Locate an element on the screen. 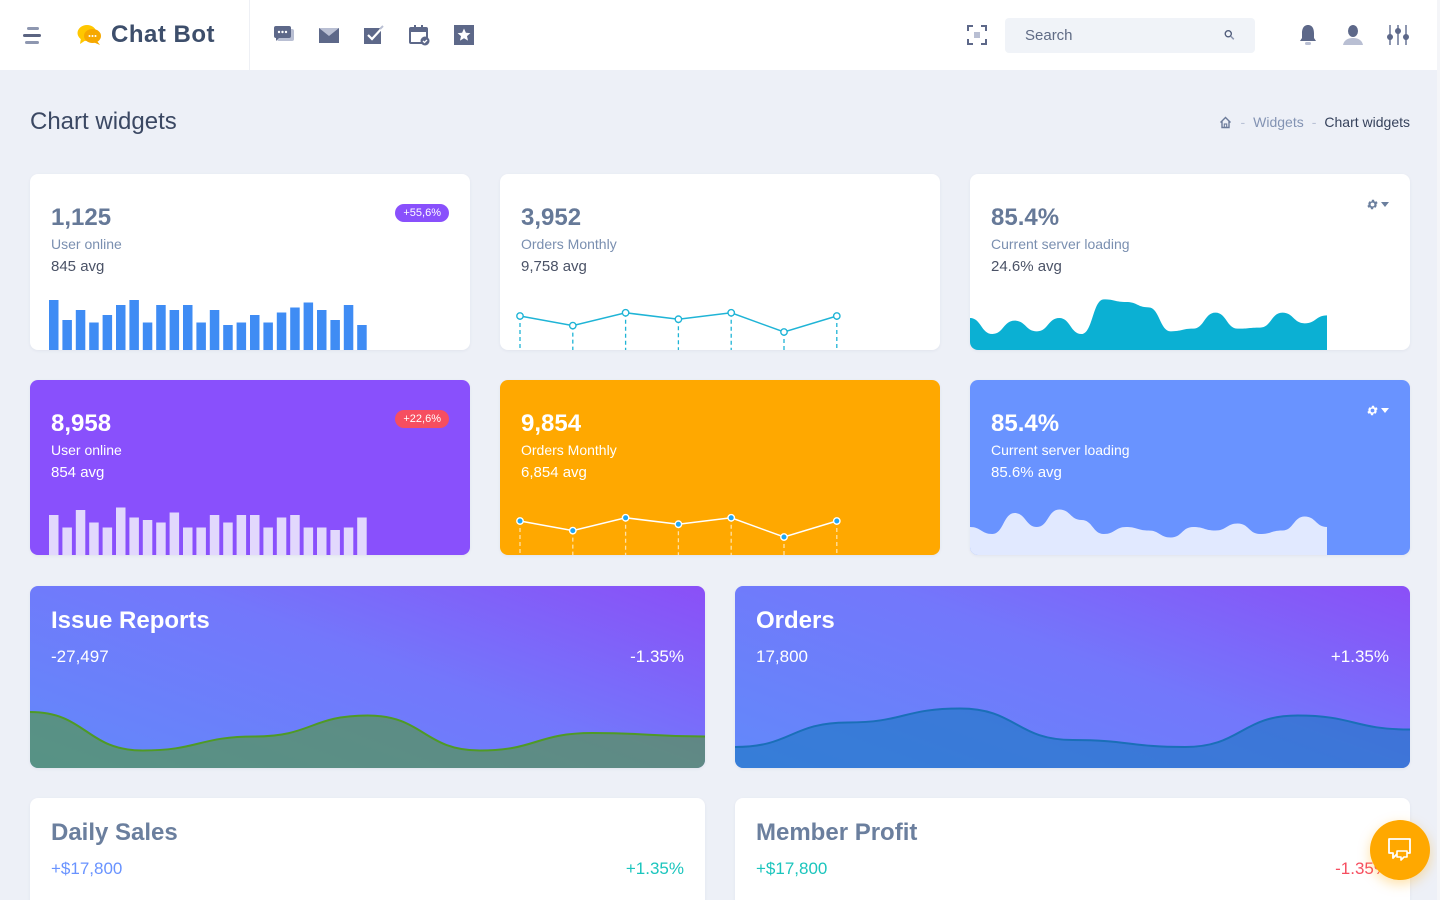 The image size is (1440, 900). orders-monthly-orange-widget: 9,854 Orders Monthly 6,854 avg is located at coordinates (720, 467).